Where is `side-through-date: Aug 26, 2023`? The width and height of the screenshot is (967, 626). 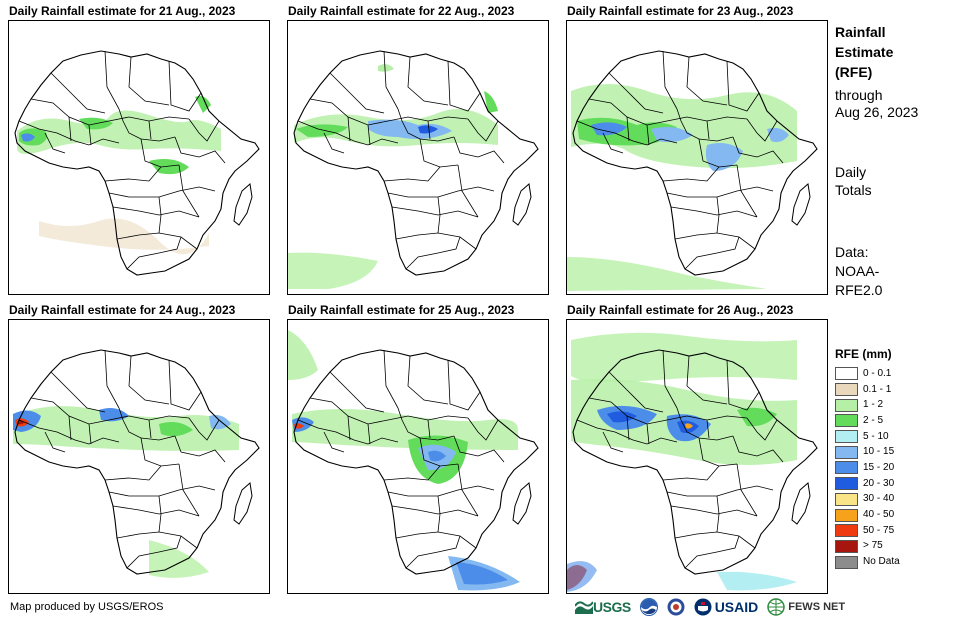 side-through-date: Aug 26, 2023 is located at coordinates (877, 112).